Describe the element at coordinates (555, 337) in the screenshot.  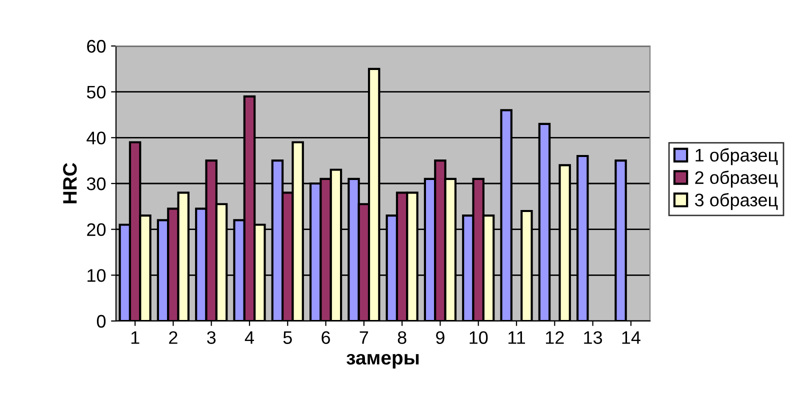
I see `x-tick-label: 12` at that location.